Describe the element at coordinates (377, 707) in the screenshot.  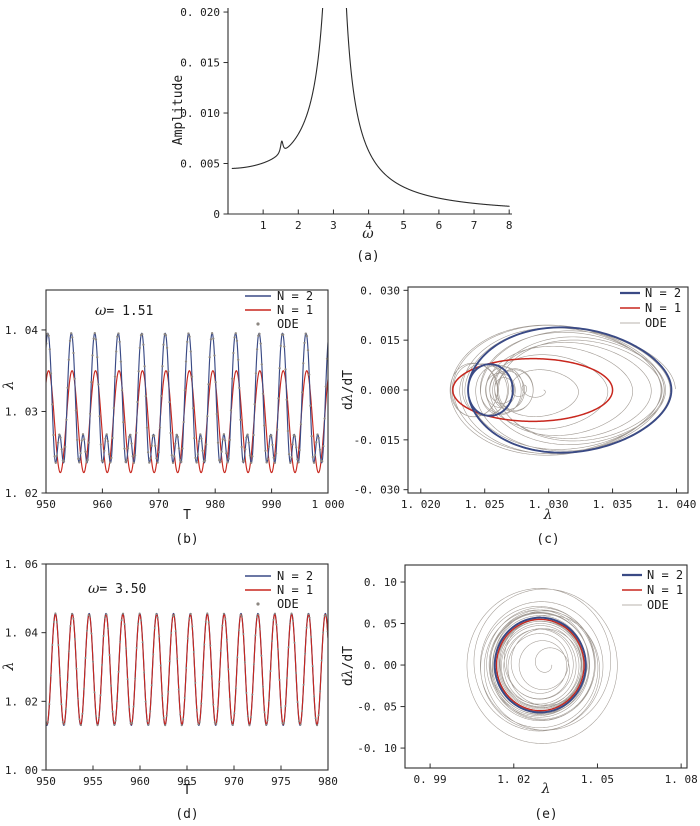
I see `y-tick-label: -0. 05` at that location.